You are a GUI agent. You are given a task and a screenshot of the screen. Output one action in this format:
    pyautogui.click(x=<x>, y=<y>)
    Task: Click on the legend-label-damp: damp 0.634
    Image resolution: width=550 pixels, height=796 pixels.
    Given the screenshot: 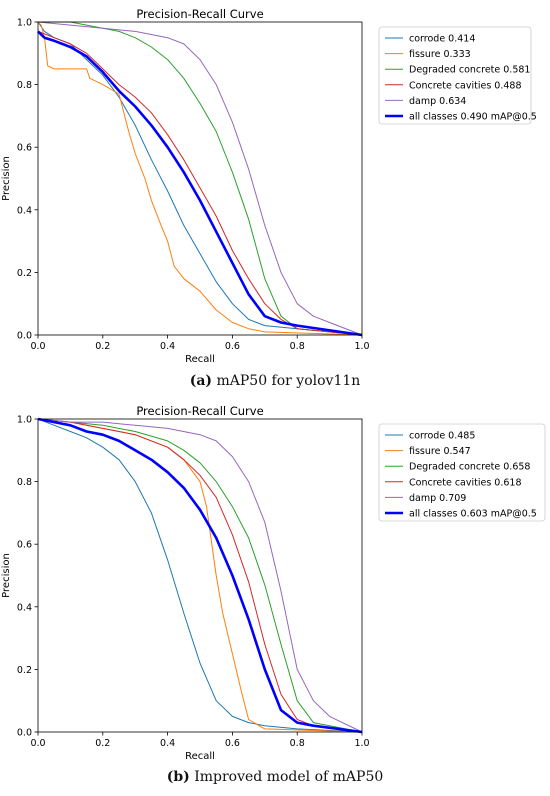 What is the action you would take?
    pyautogui.click(x=437, y=101)
    